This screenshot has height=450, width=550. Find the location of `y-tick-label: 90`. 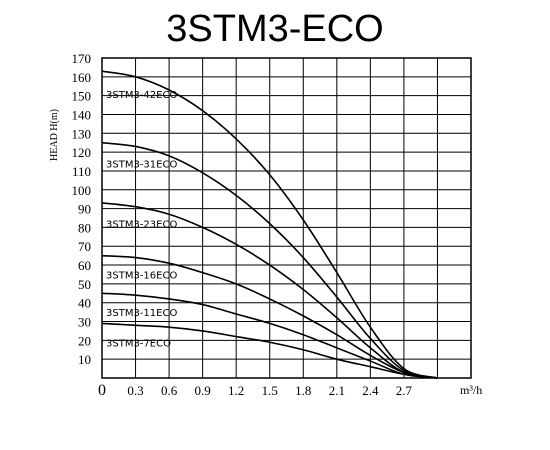

y-tick-label: 90 is located at coordinates (84, 209).